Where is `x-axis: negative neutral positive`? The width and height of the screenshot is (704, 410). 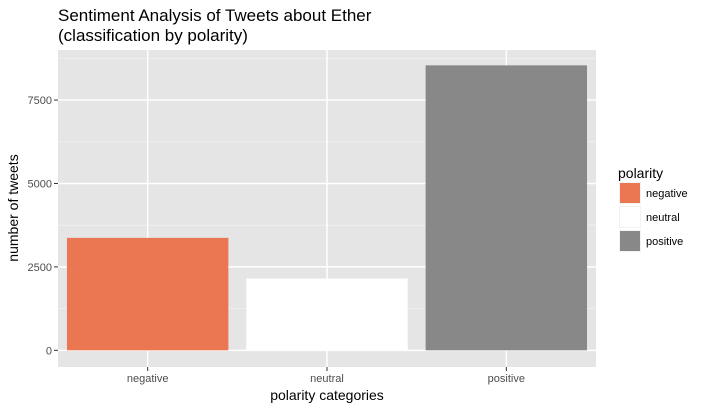
x-axis: negative neutral positive is located at coordinates (326, 376).